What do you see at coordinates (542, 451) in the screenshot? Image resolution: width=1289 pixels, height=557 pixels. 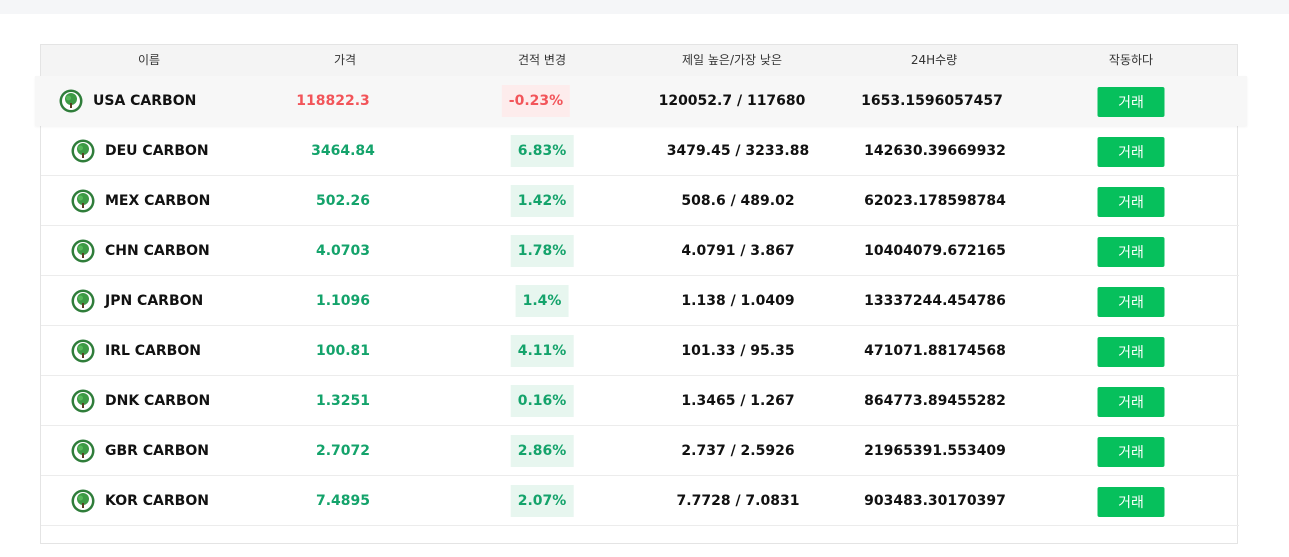 I see `change-badge: 2.86%` at bounding box center [542, 451].